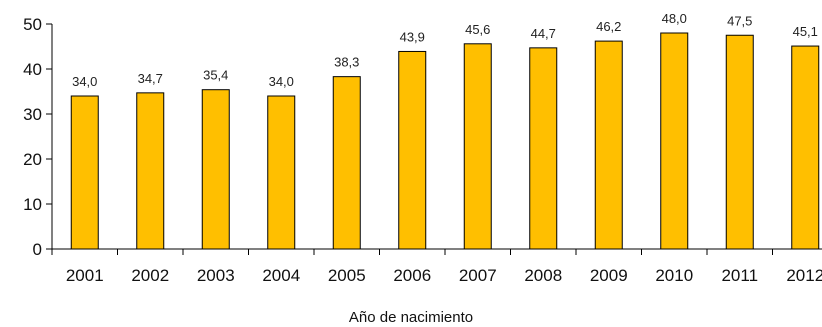  I want to click on data-label: 35,4, so click(215, 75).